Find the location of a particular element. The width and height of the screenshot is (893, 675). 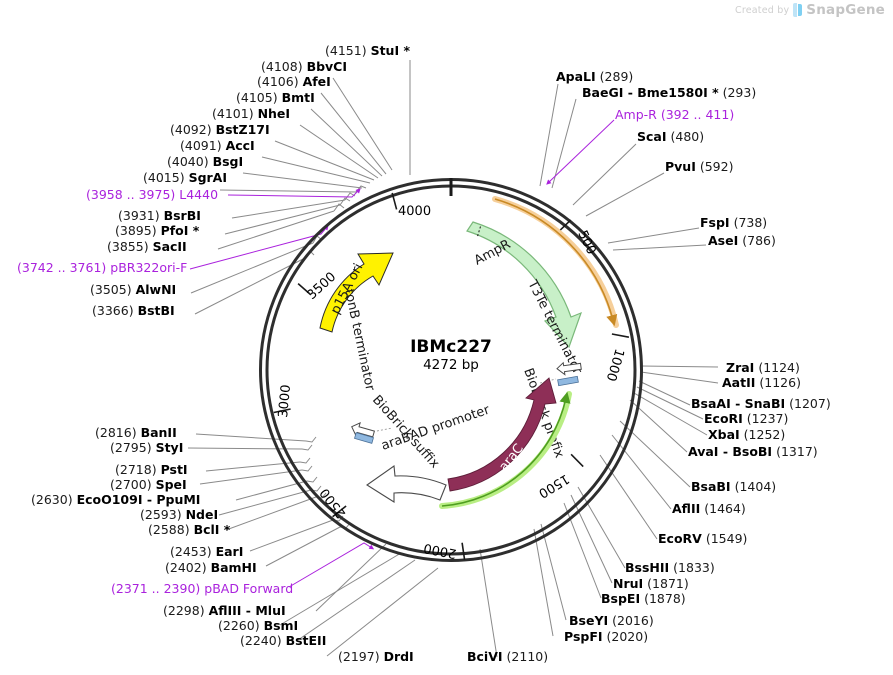

plasmid-size: 4272 bp is located at coordinates (451, 365).